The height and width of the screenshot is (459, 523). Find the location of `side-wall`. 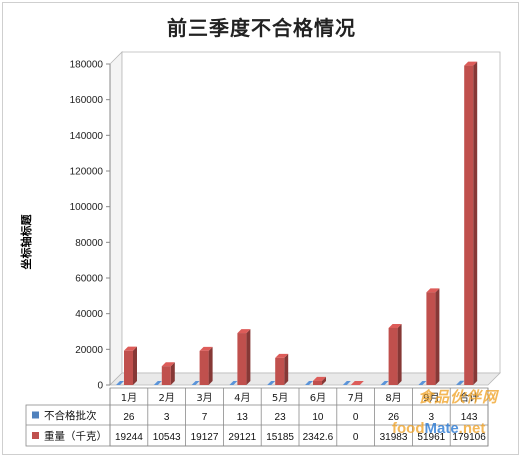

side-wall is located at coordinates (116, 218).